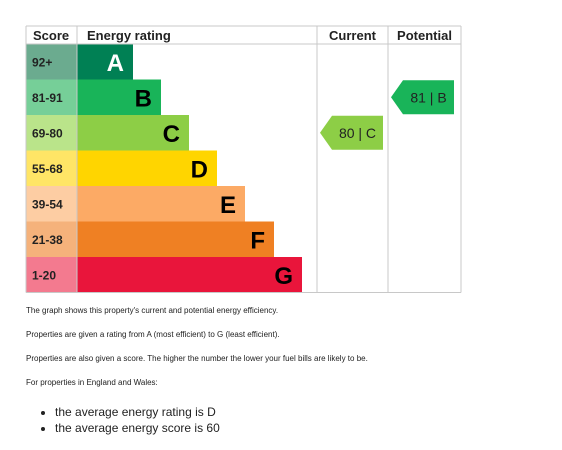 This screenshot has width=562, height=450. I want to click on score-cell-g, so click(51, 275).